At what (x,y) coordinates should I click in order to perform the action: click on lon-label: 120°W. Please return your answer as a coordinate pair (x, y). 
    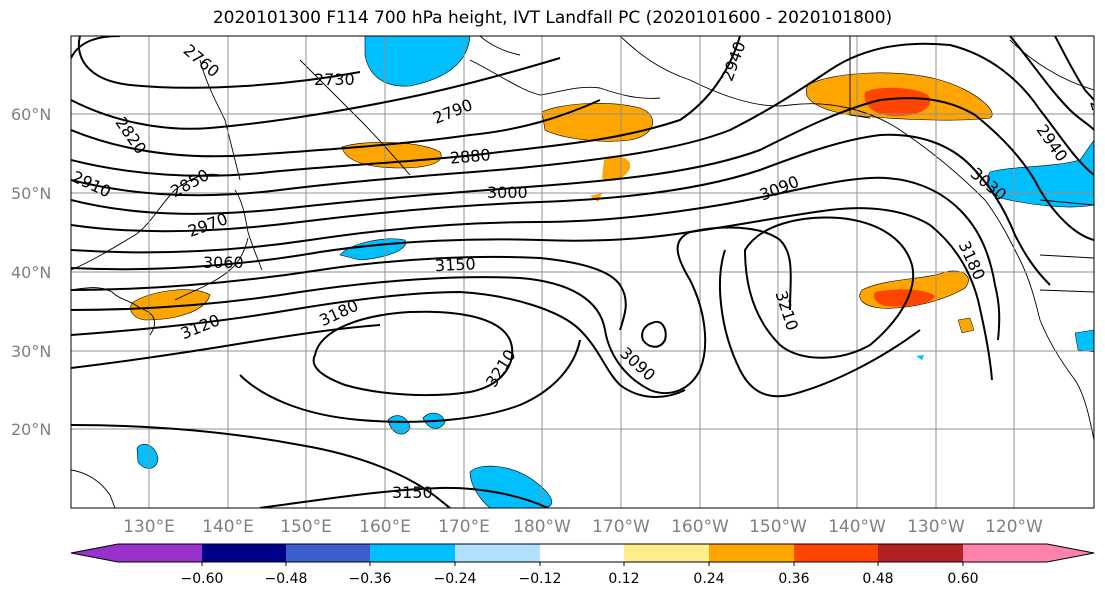
    Looking at the image, I should click on (1014, 527).